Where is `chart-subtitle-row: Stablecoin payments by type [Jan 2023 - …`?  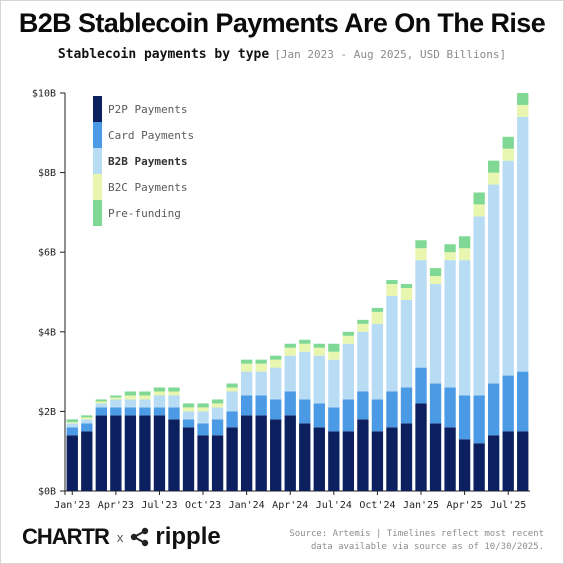 chart-subtitle-row: Stablecoin payments by type [Jan 2023 - … is located at coordinates (282, 52).